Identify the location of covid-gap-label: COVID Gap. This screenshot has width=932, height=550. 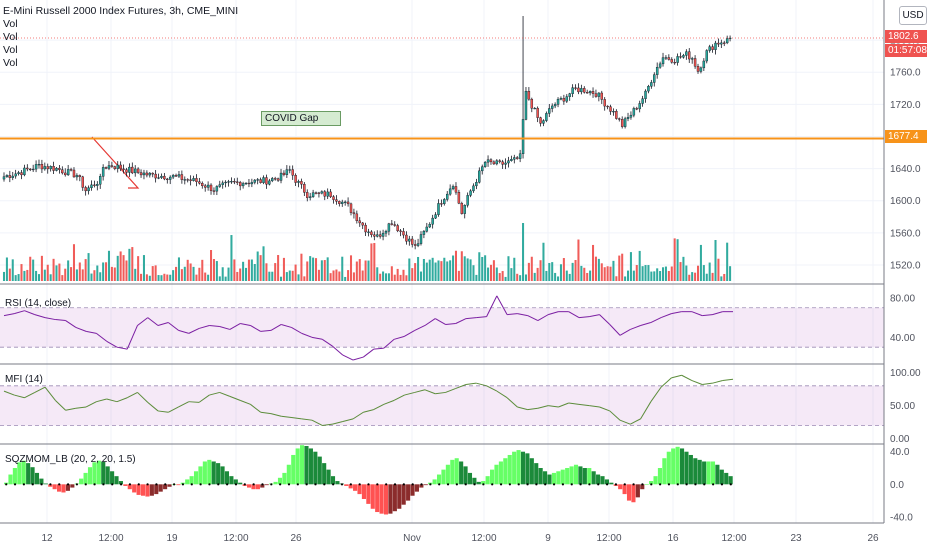
(301, 118).